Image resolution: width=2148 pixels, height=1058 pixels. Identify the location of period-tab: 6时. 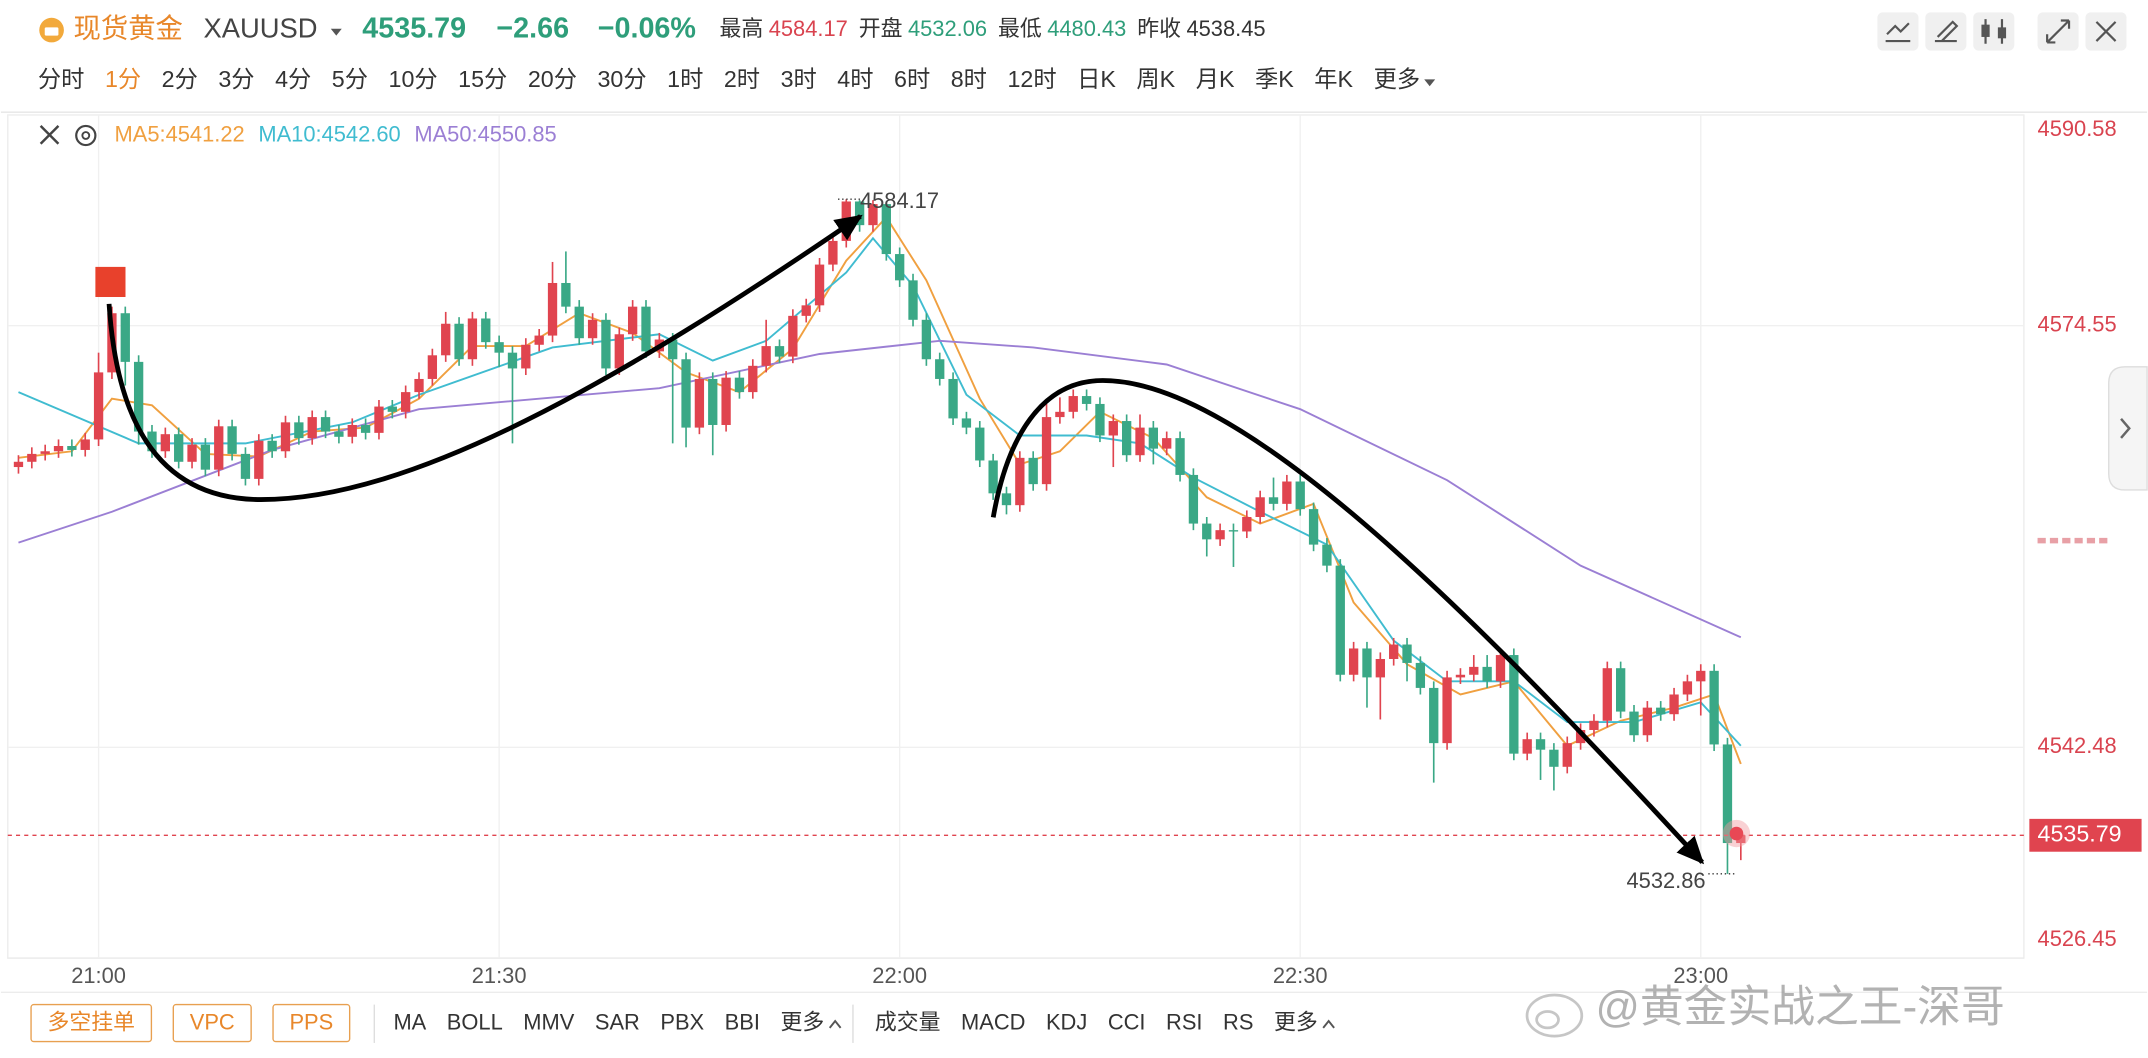
(912, 79).